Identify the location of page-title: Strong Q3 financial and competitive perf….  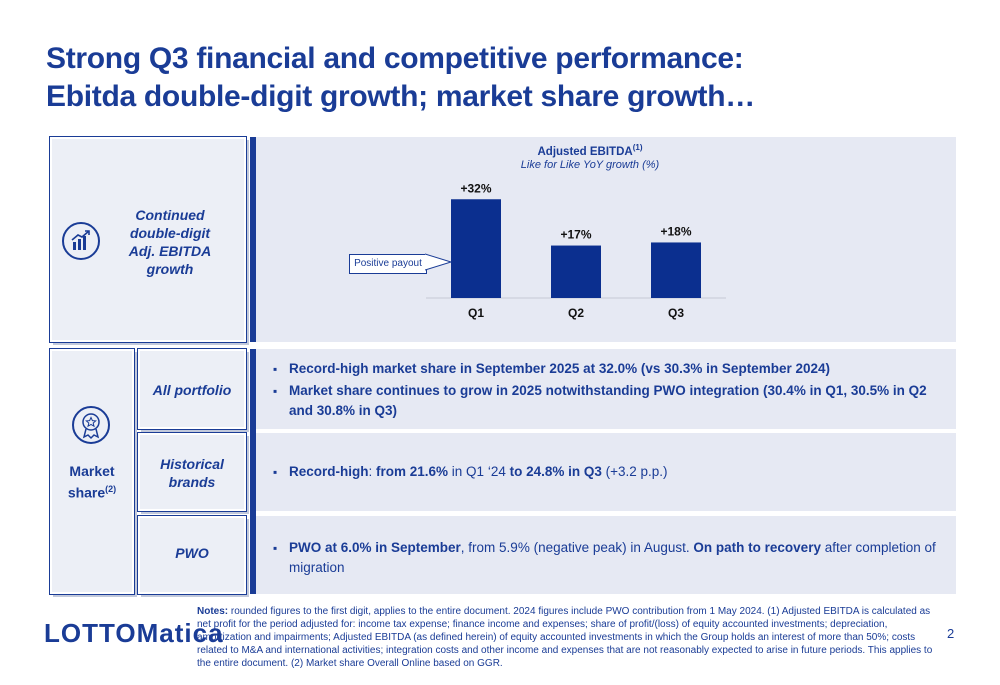
(506, 78).